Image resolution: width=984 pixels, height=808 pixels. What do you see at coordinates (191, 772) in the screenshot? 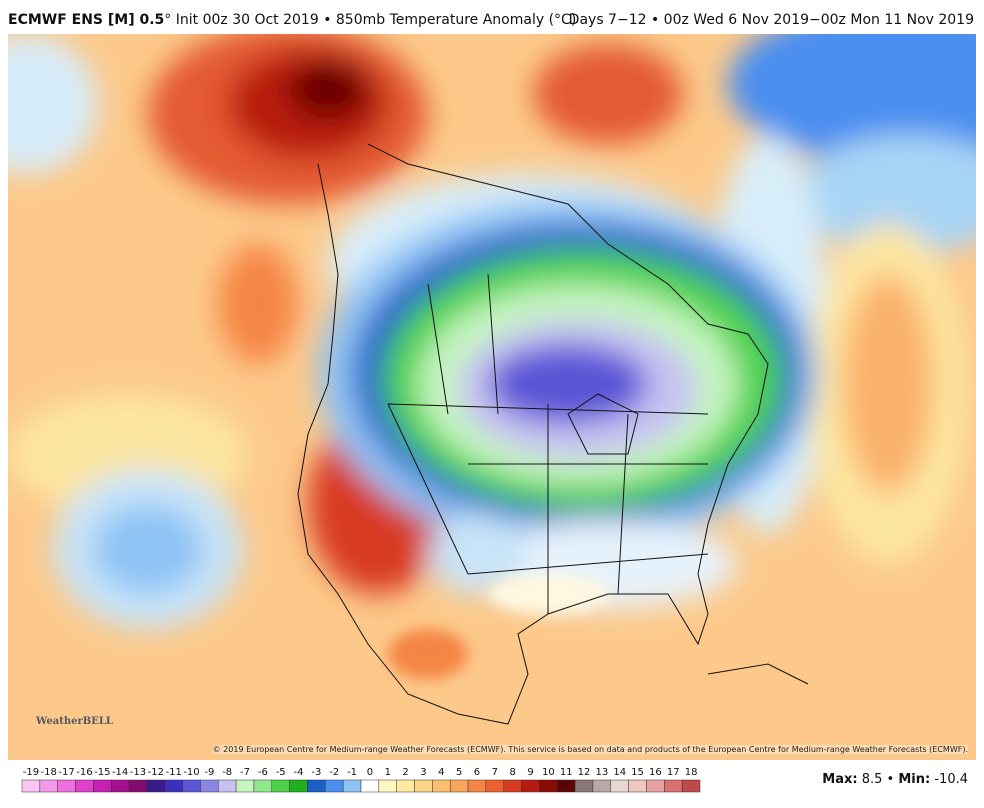
I see `colorbar-label: -10` at bounding box center [191, 772].